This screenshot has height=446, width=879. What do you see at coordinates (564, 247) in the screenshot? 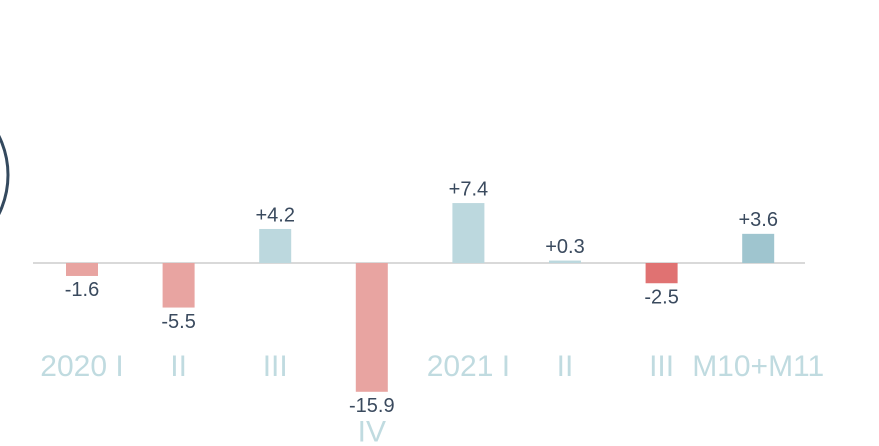
I see `value-label: +0.3` at bounding box center [564, 247].